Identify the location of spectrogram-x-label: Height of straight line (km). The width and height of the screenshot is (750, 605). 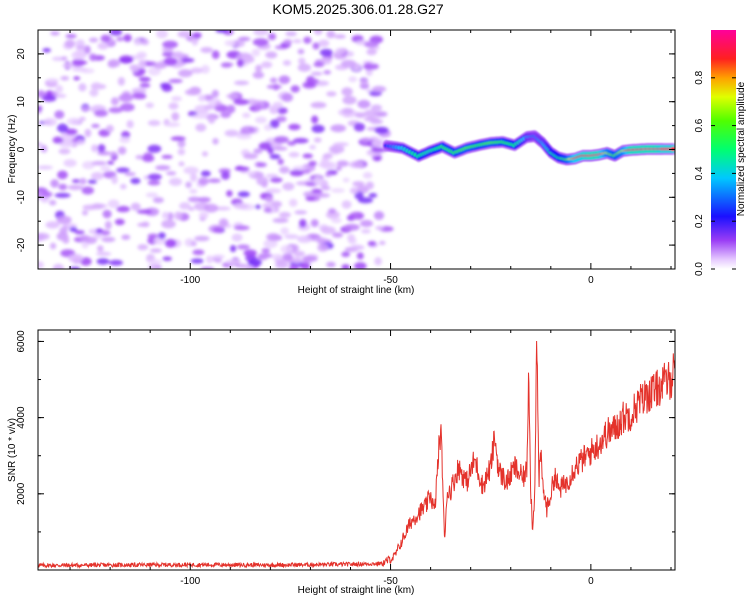
(356, 290).